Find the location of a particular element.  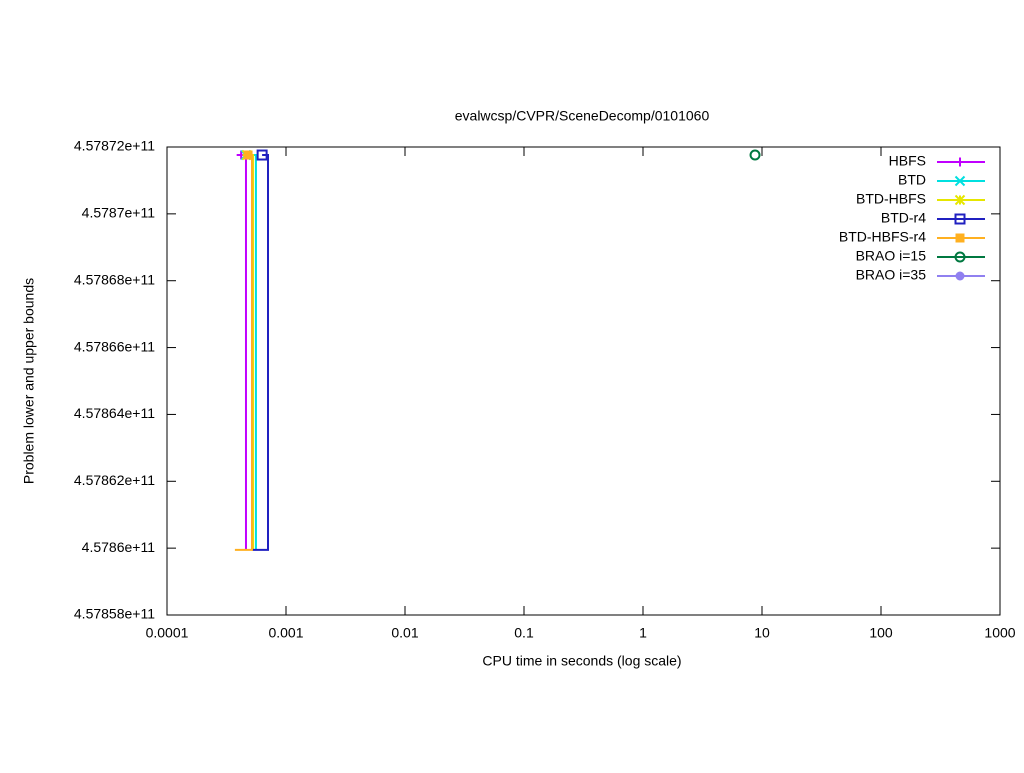

y-tick-label: 4.57858e+11 is located at coordinates (114, 614).